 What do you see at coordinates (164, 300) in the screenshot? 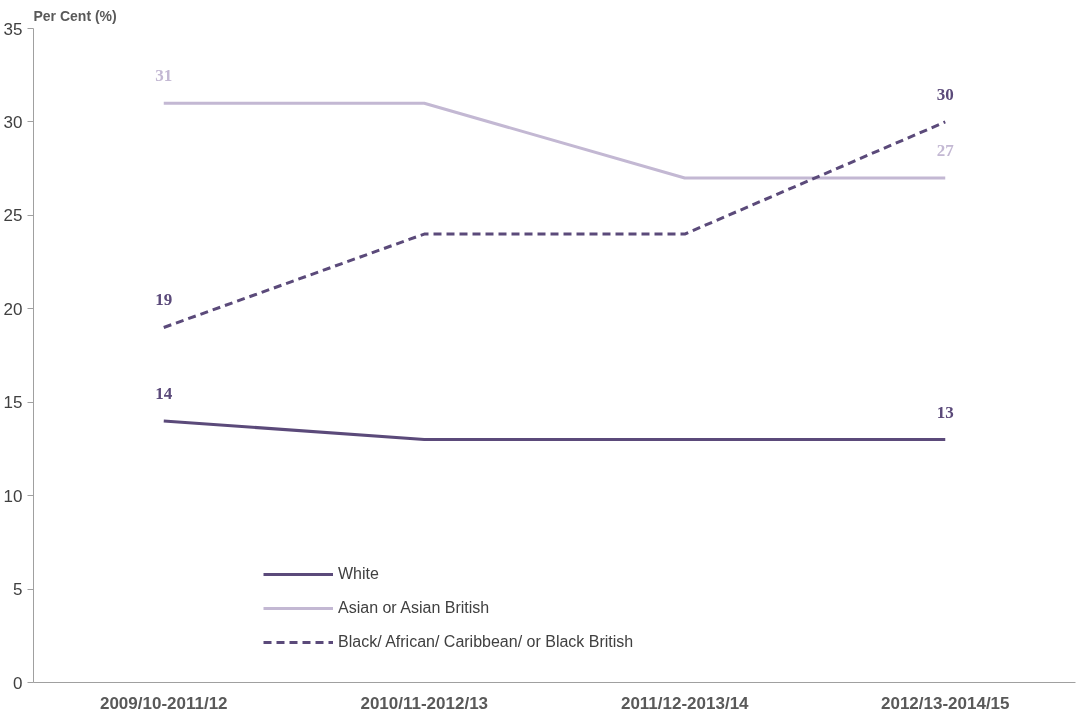
I see `data-label: 19` at bounding box center [164, 300].